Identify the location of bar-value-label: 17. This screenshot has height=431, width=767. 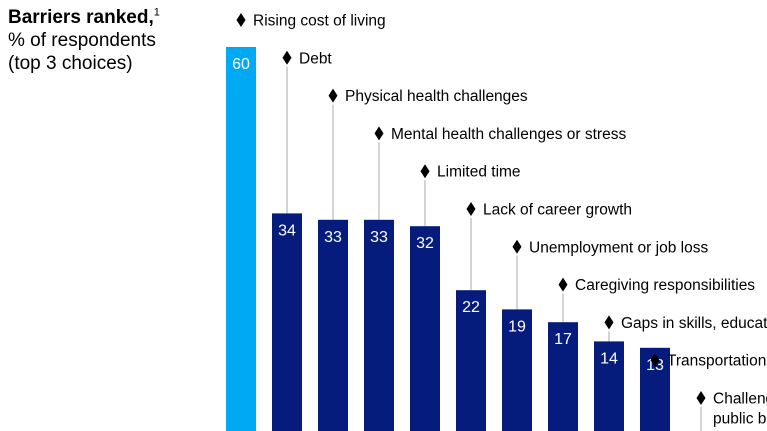
(563, 339).